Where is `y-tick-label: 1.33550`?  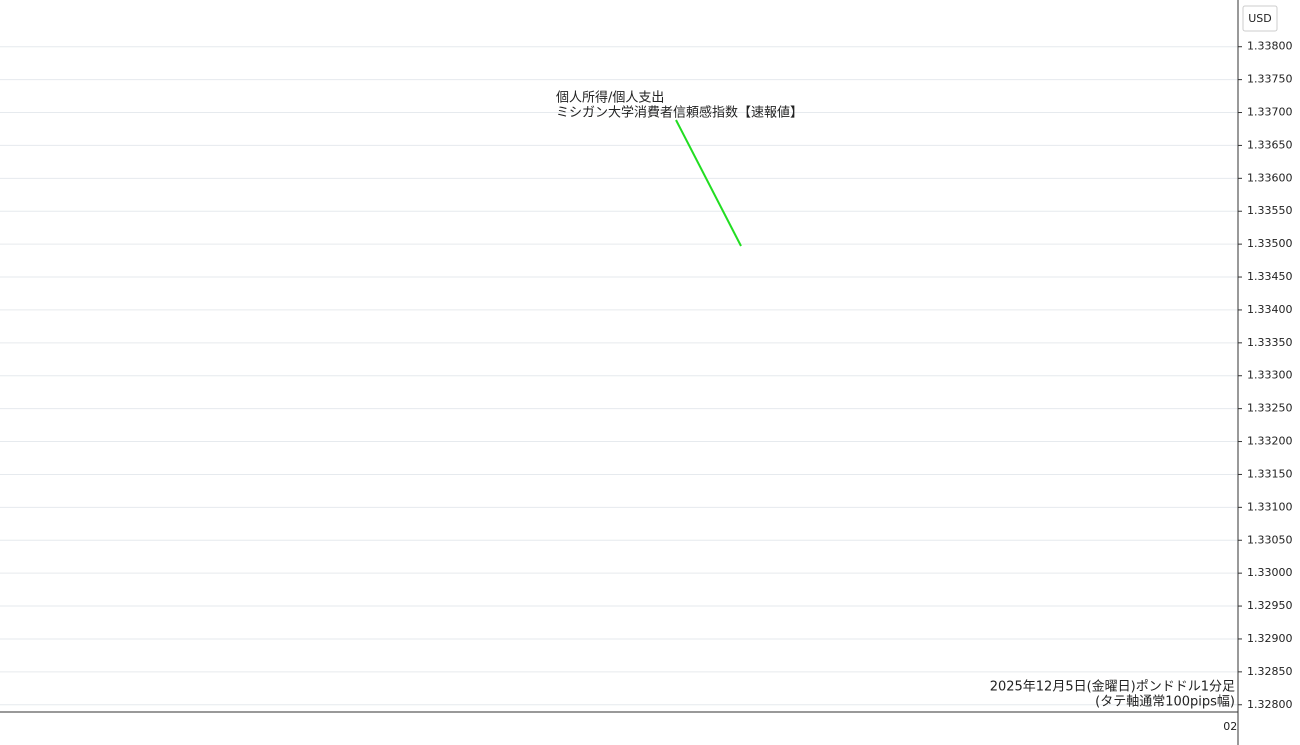 y-tick-label: 1.33550 is located at coordinates (1270, 210).